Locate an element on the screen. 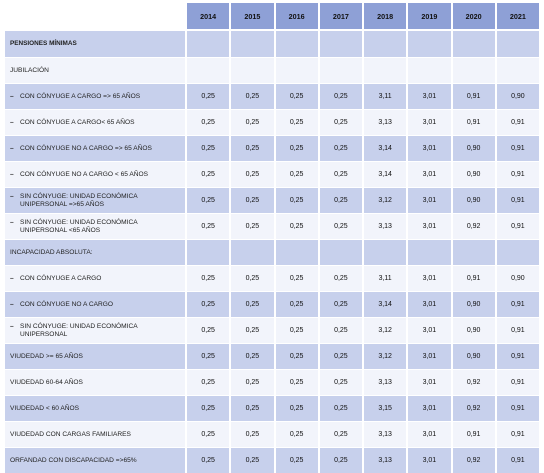 Image resolution: width=544 pixels, height=473 pixels. year-header: 2015 is located at coordinates (252, 17).